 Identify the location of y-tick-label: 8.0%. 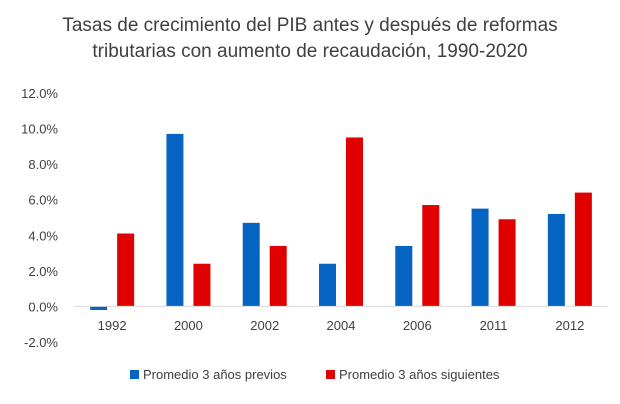
(43, 164).